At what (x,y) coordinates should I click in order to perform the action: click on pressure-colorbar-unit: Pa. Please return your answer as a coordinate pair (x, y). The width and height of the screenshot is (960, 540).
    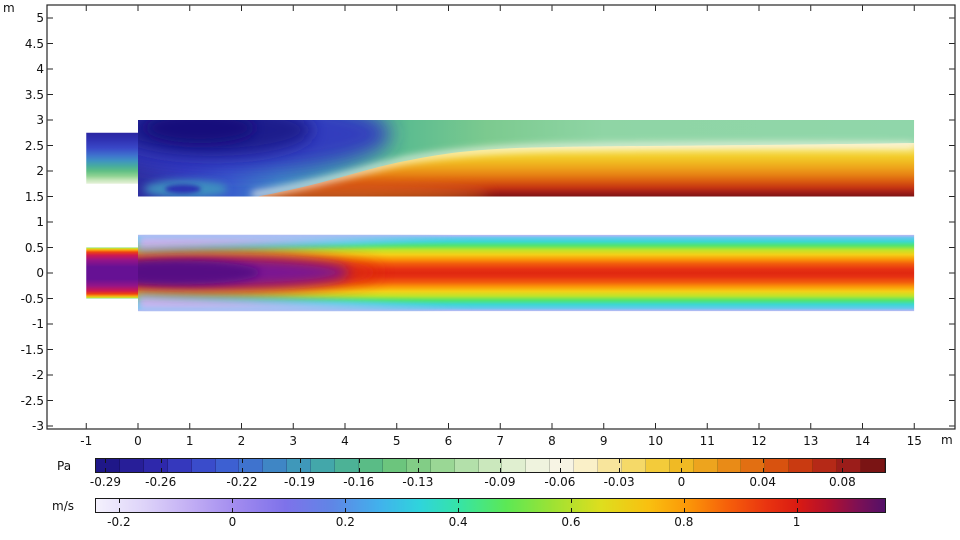
    Looking at the image, I should click on (64, 466).